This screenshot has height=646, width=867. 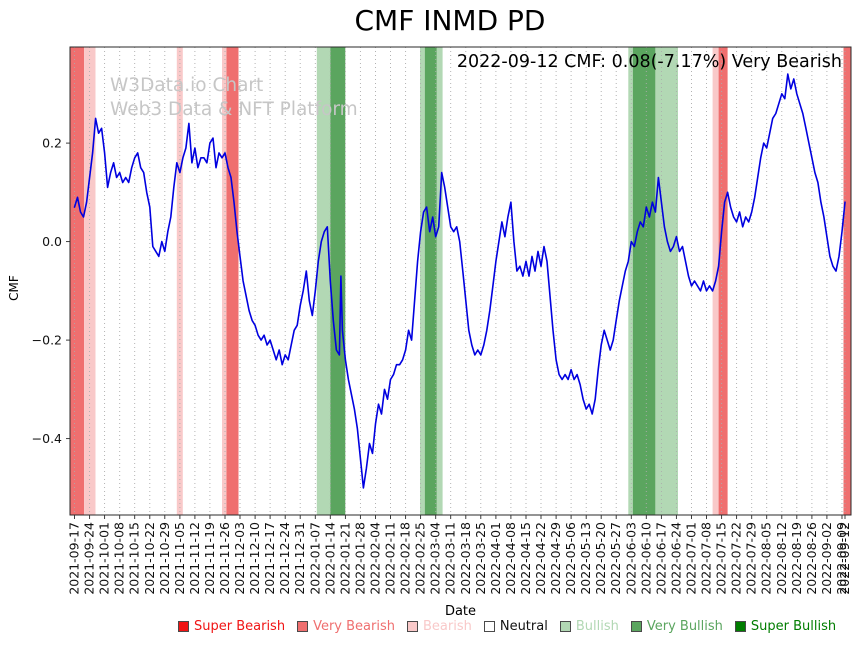 I want to click on legend-item-bearish: Bearish, so click(x=439, y=626).